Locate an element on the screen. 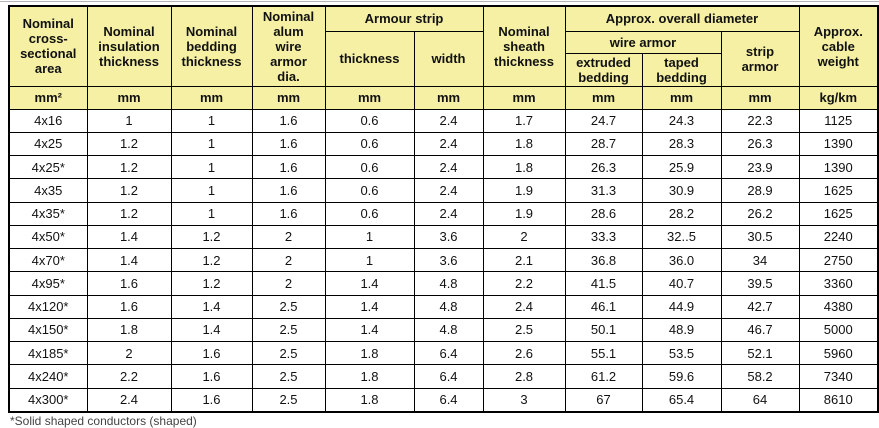 The width and height of the screenshot is (879, 428). cell-value: 59.6 is located at coordinates (681, 376).